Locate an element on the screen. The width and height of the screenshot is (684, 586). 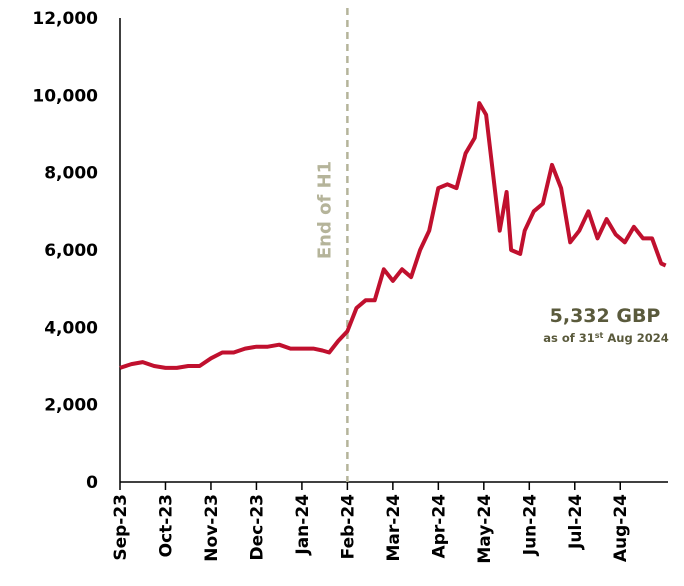
y-tick-label: 6,000 is located at coordinates (71, 251).